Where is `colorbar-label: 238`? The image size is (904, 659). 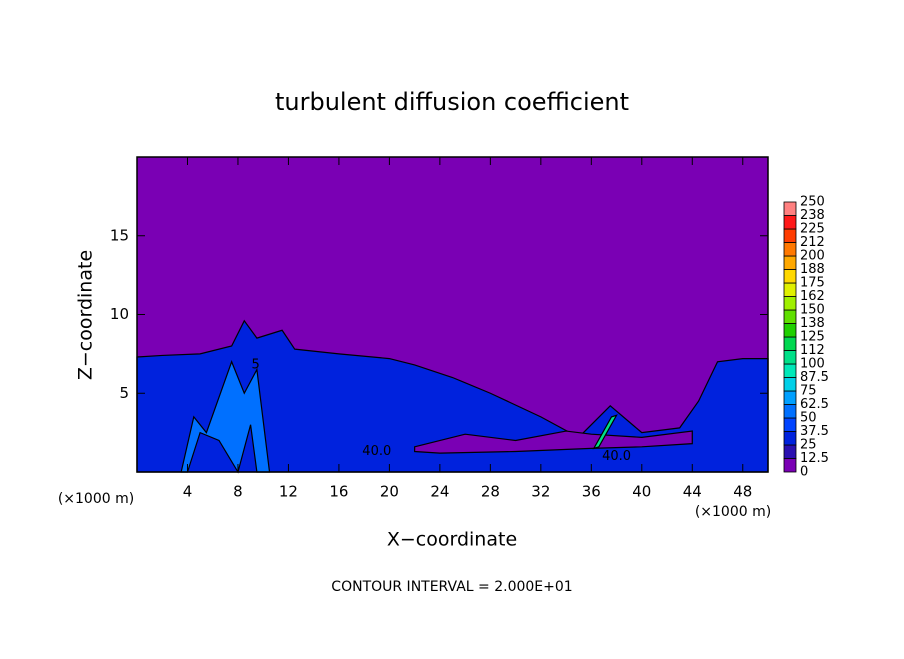 colorbar-label: 238 is located at coordinates (812, 215).